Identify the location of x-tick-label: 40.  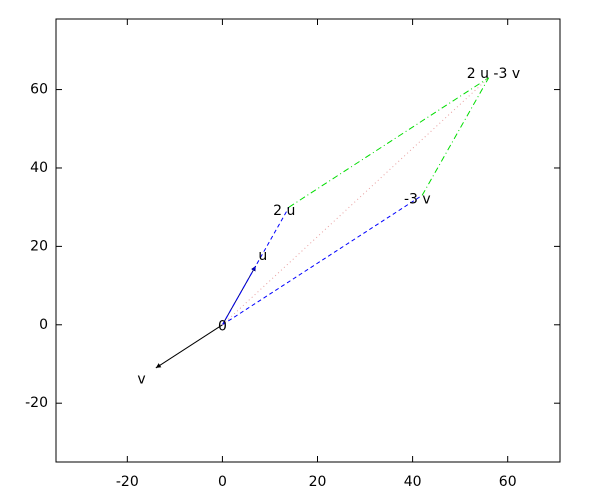
(413, 482).